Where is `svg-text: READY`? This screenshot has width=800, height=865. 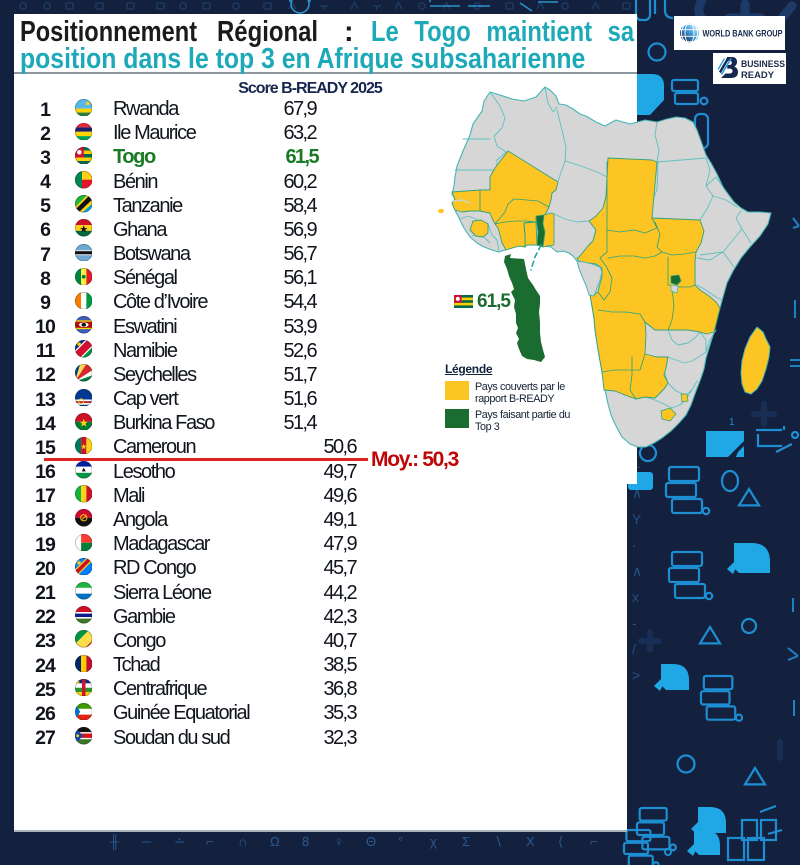 svg-text: READY is located at coordinates (757, 75).